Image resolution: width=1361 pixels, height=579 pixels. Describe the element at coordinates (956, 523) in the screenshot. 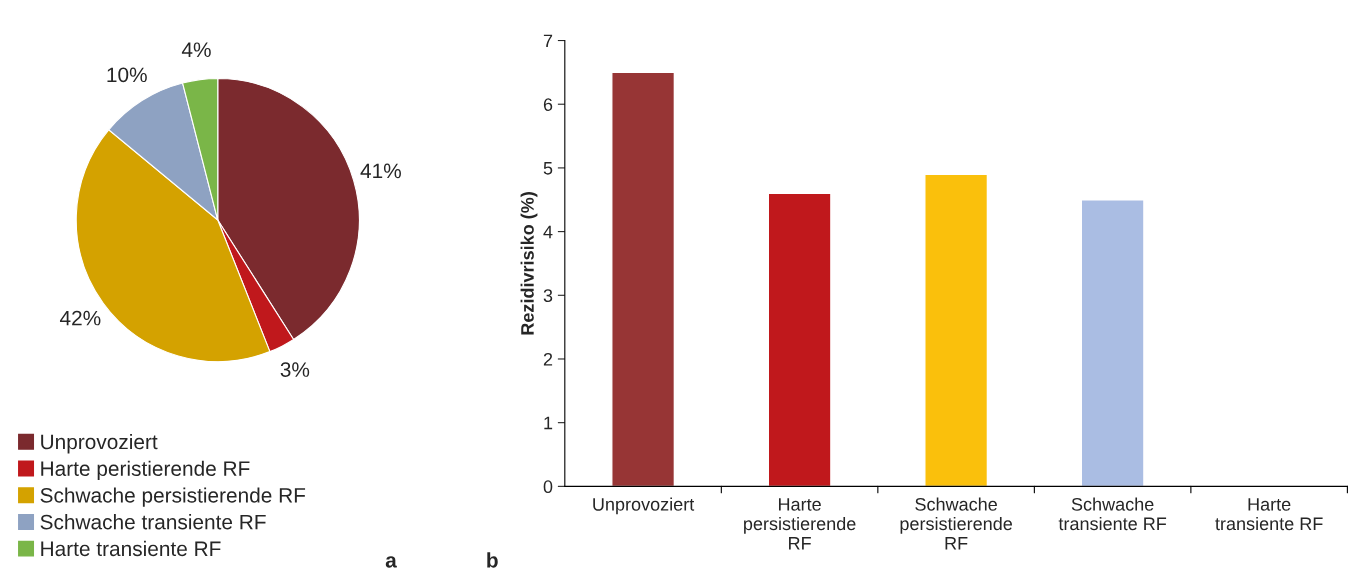

I see `x-tick-label: Schwache persistierende RF` at that location.